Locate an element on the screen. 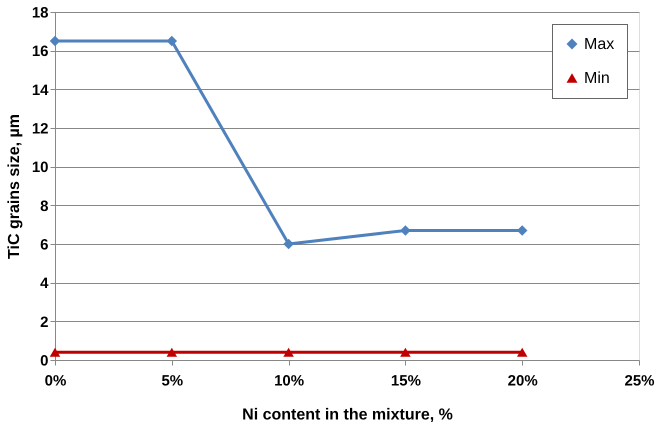 The height and width of the screenshot is (427, 660). x-tick-label: 0% is located at coordinates (55, 381).